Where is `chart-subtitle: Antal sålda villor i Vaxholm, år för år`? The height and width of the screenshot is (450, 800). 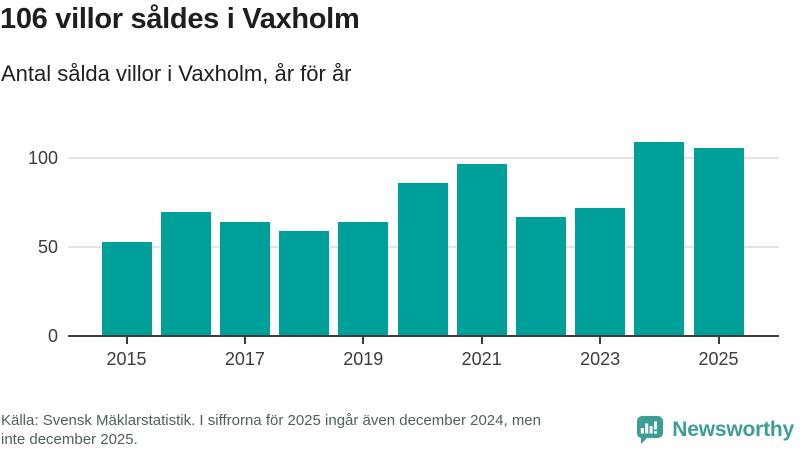
chart-subtitle: Antal sålda villor i Vaxholm, år för år is located at coordinates (176, 73).